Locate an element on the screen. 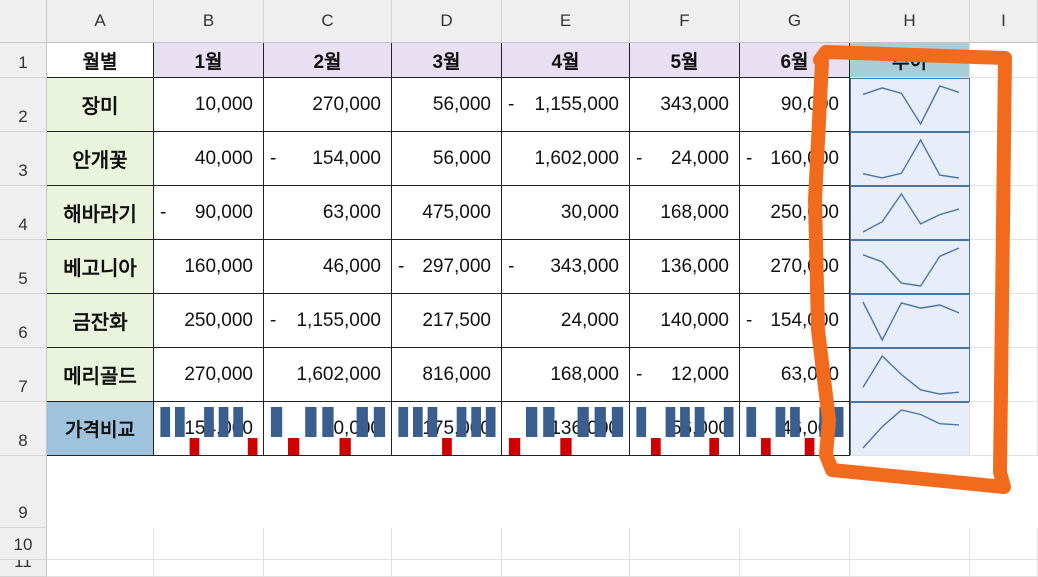 This screenshot has height=577, width=1038. value-cell: 343,000 is located at coordinates (685, 105).